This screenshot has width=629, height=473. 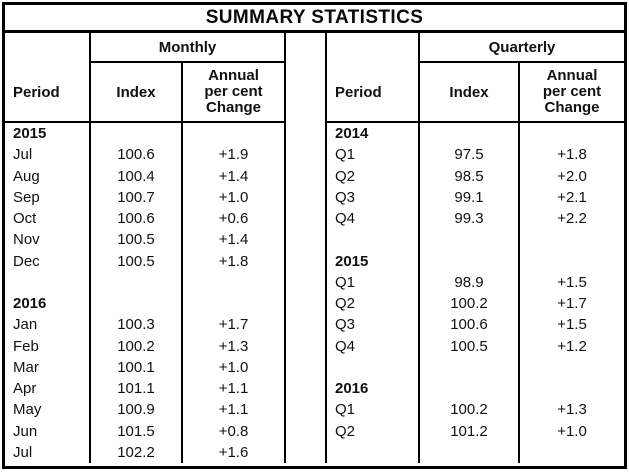 What do you see at coordinates (572, 93) in the screenshot?
I see `quarterly-change-header: Annual per cent Change` at bounding box center [572, 93].